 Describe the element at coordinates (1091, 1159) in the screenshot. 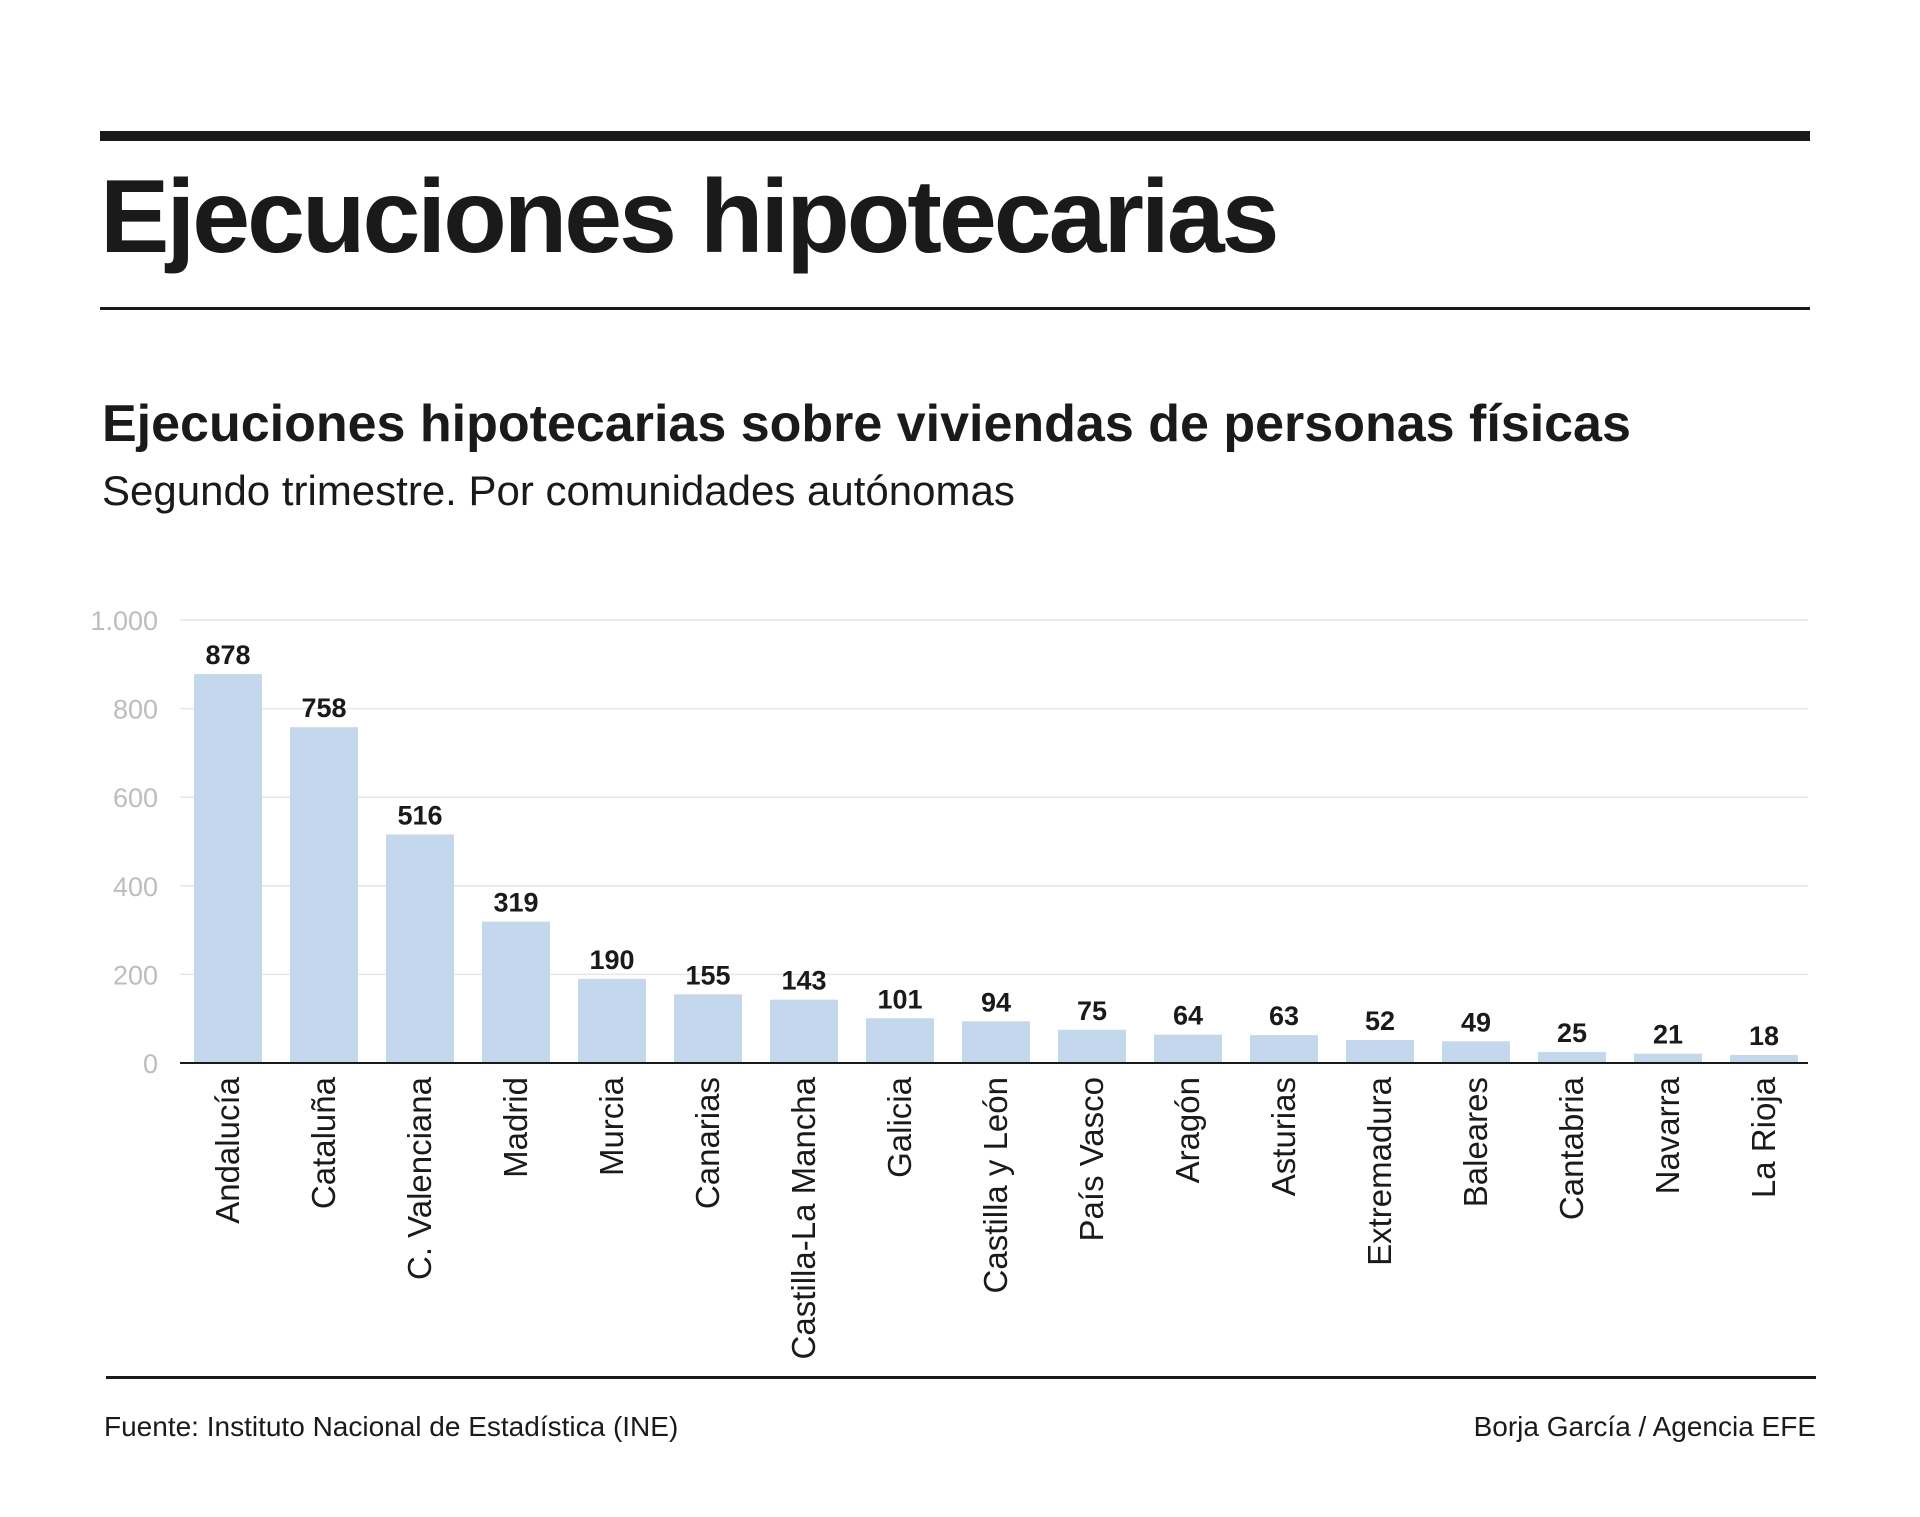

I see `category-label: País Vasco` at that location.